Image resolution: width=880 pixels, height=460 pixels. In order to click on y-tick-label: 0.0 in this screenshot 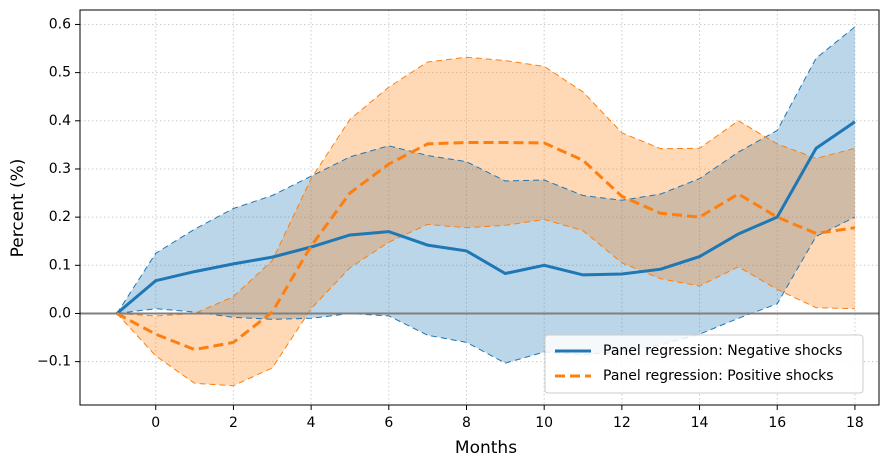, I will do `click(60, 313)`.